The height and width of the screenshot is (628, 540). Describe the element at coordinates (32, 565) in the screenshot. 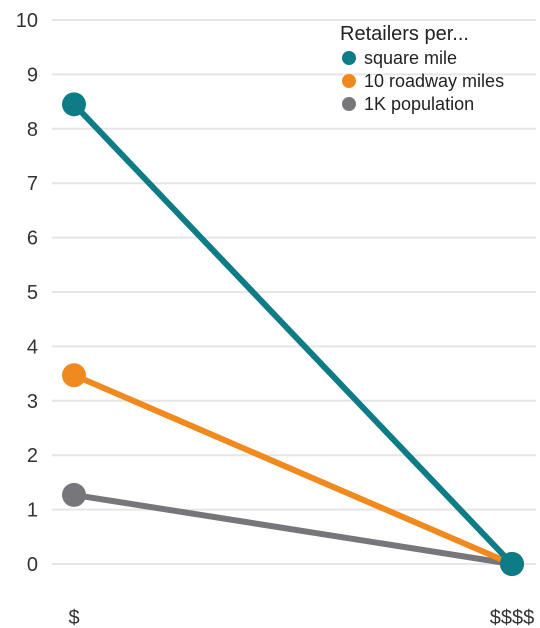

I see `y-tick-label: 0` at that location.